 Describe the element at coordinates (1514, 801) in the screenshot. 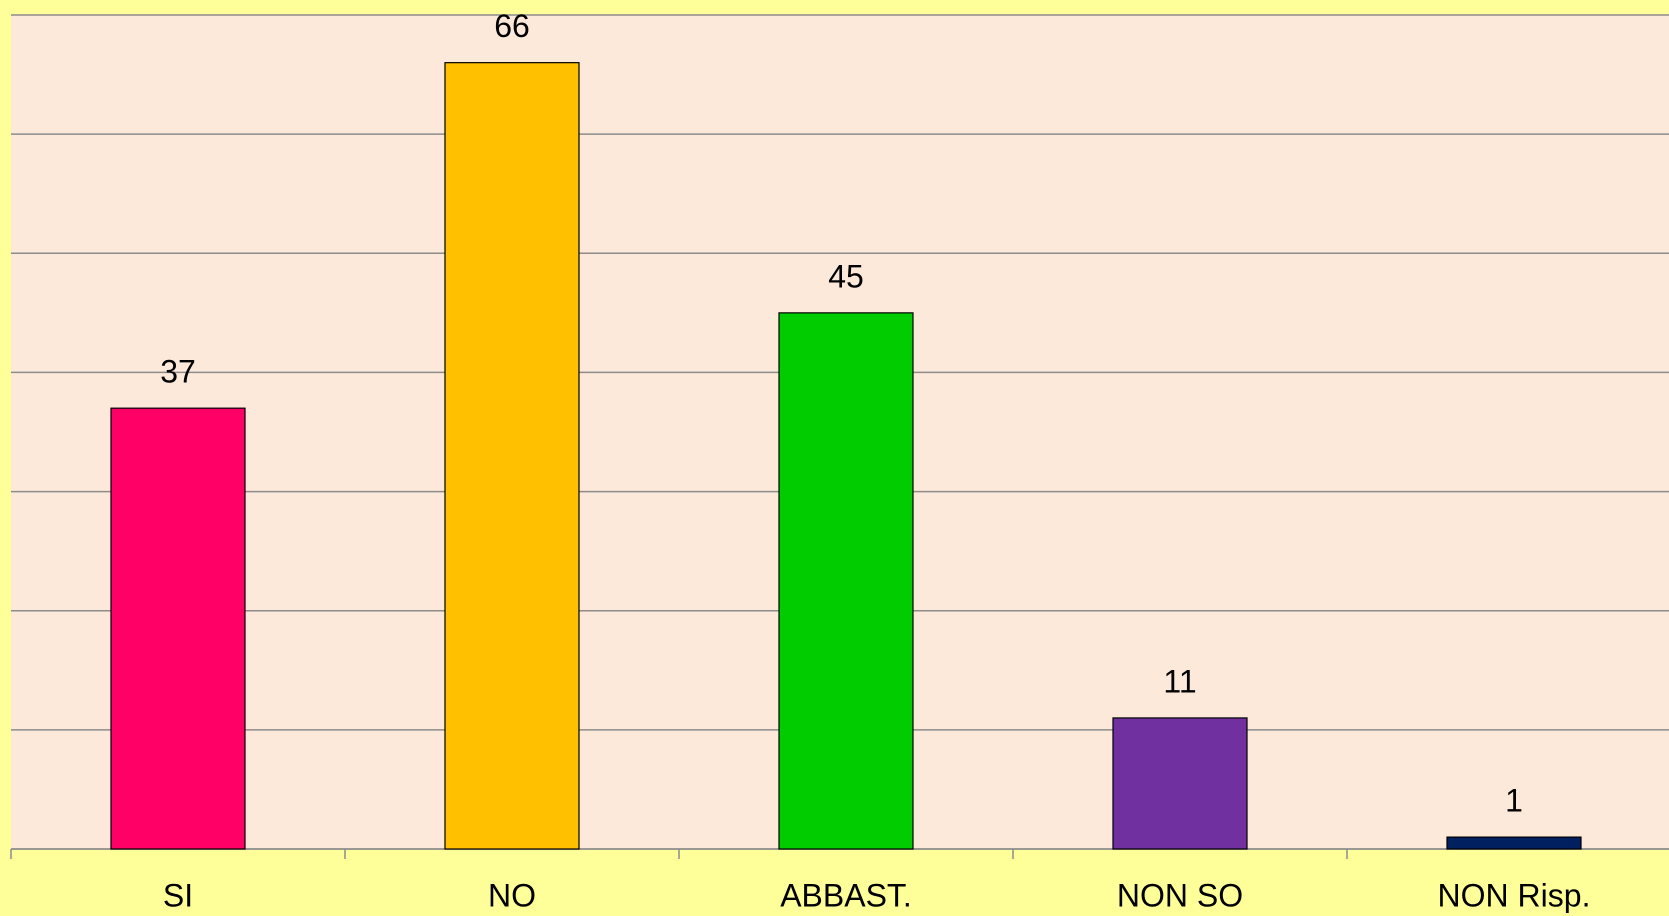

I see `data-label: 1` at that location.